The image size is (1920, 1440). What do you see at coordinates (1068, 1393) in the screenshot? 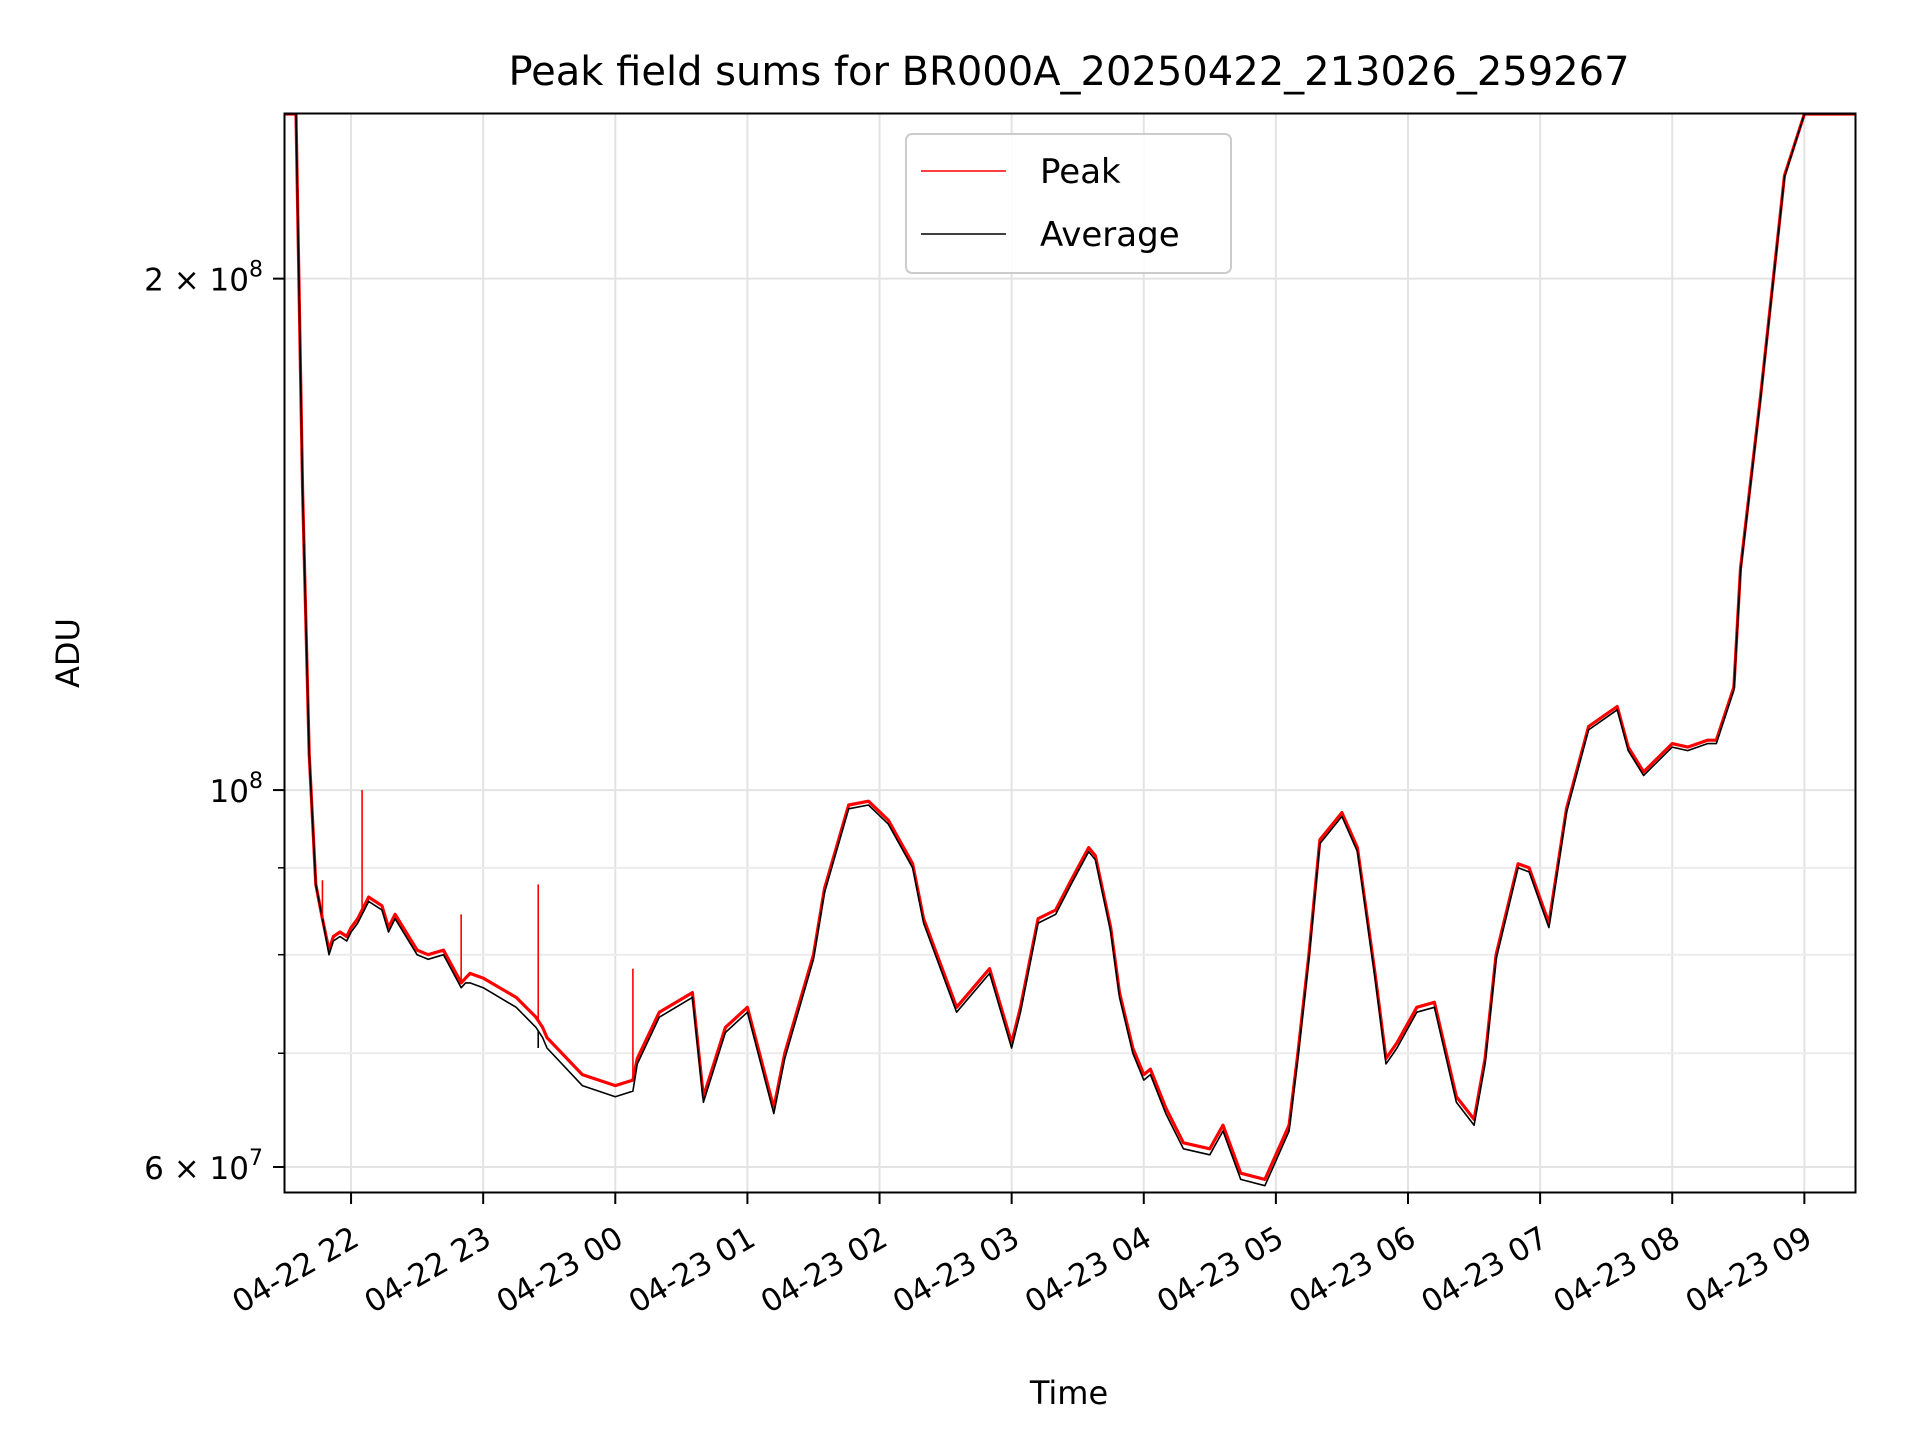
I see `x-axis-label: Time` at bounding box center [1068, 1393].